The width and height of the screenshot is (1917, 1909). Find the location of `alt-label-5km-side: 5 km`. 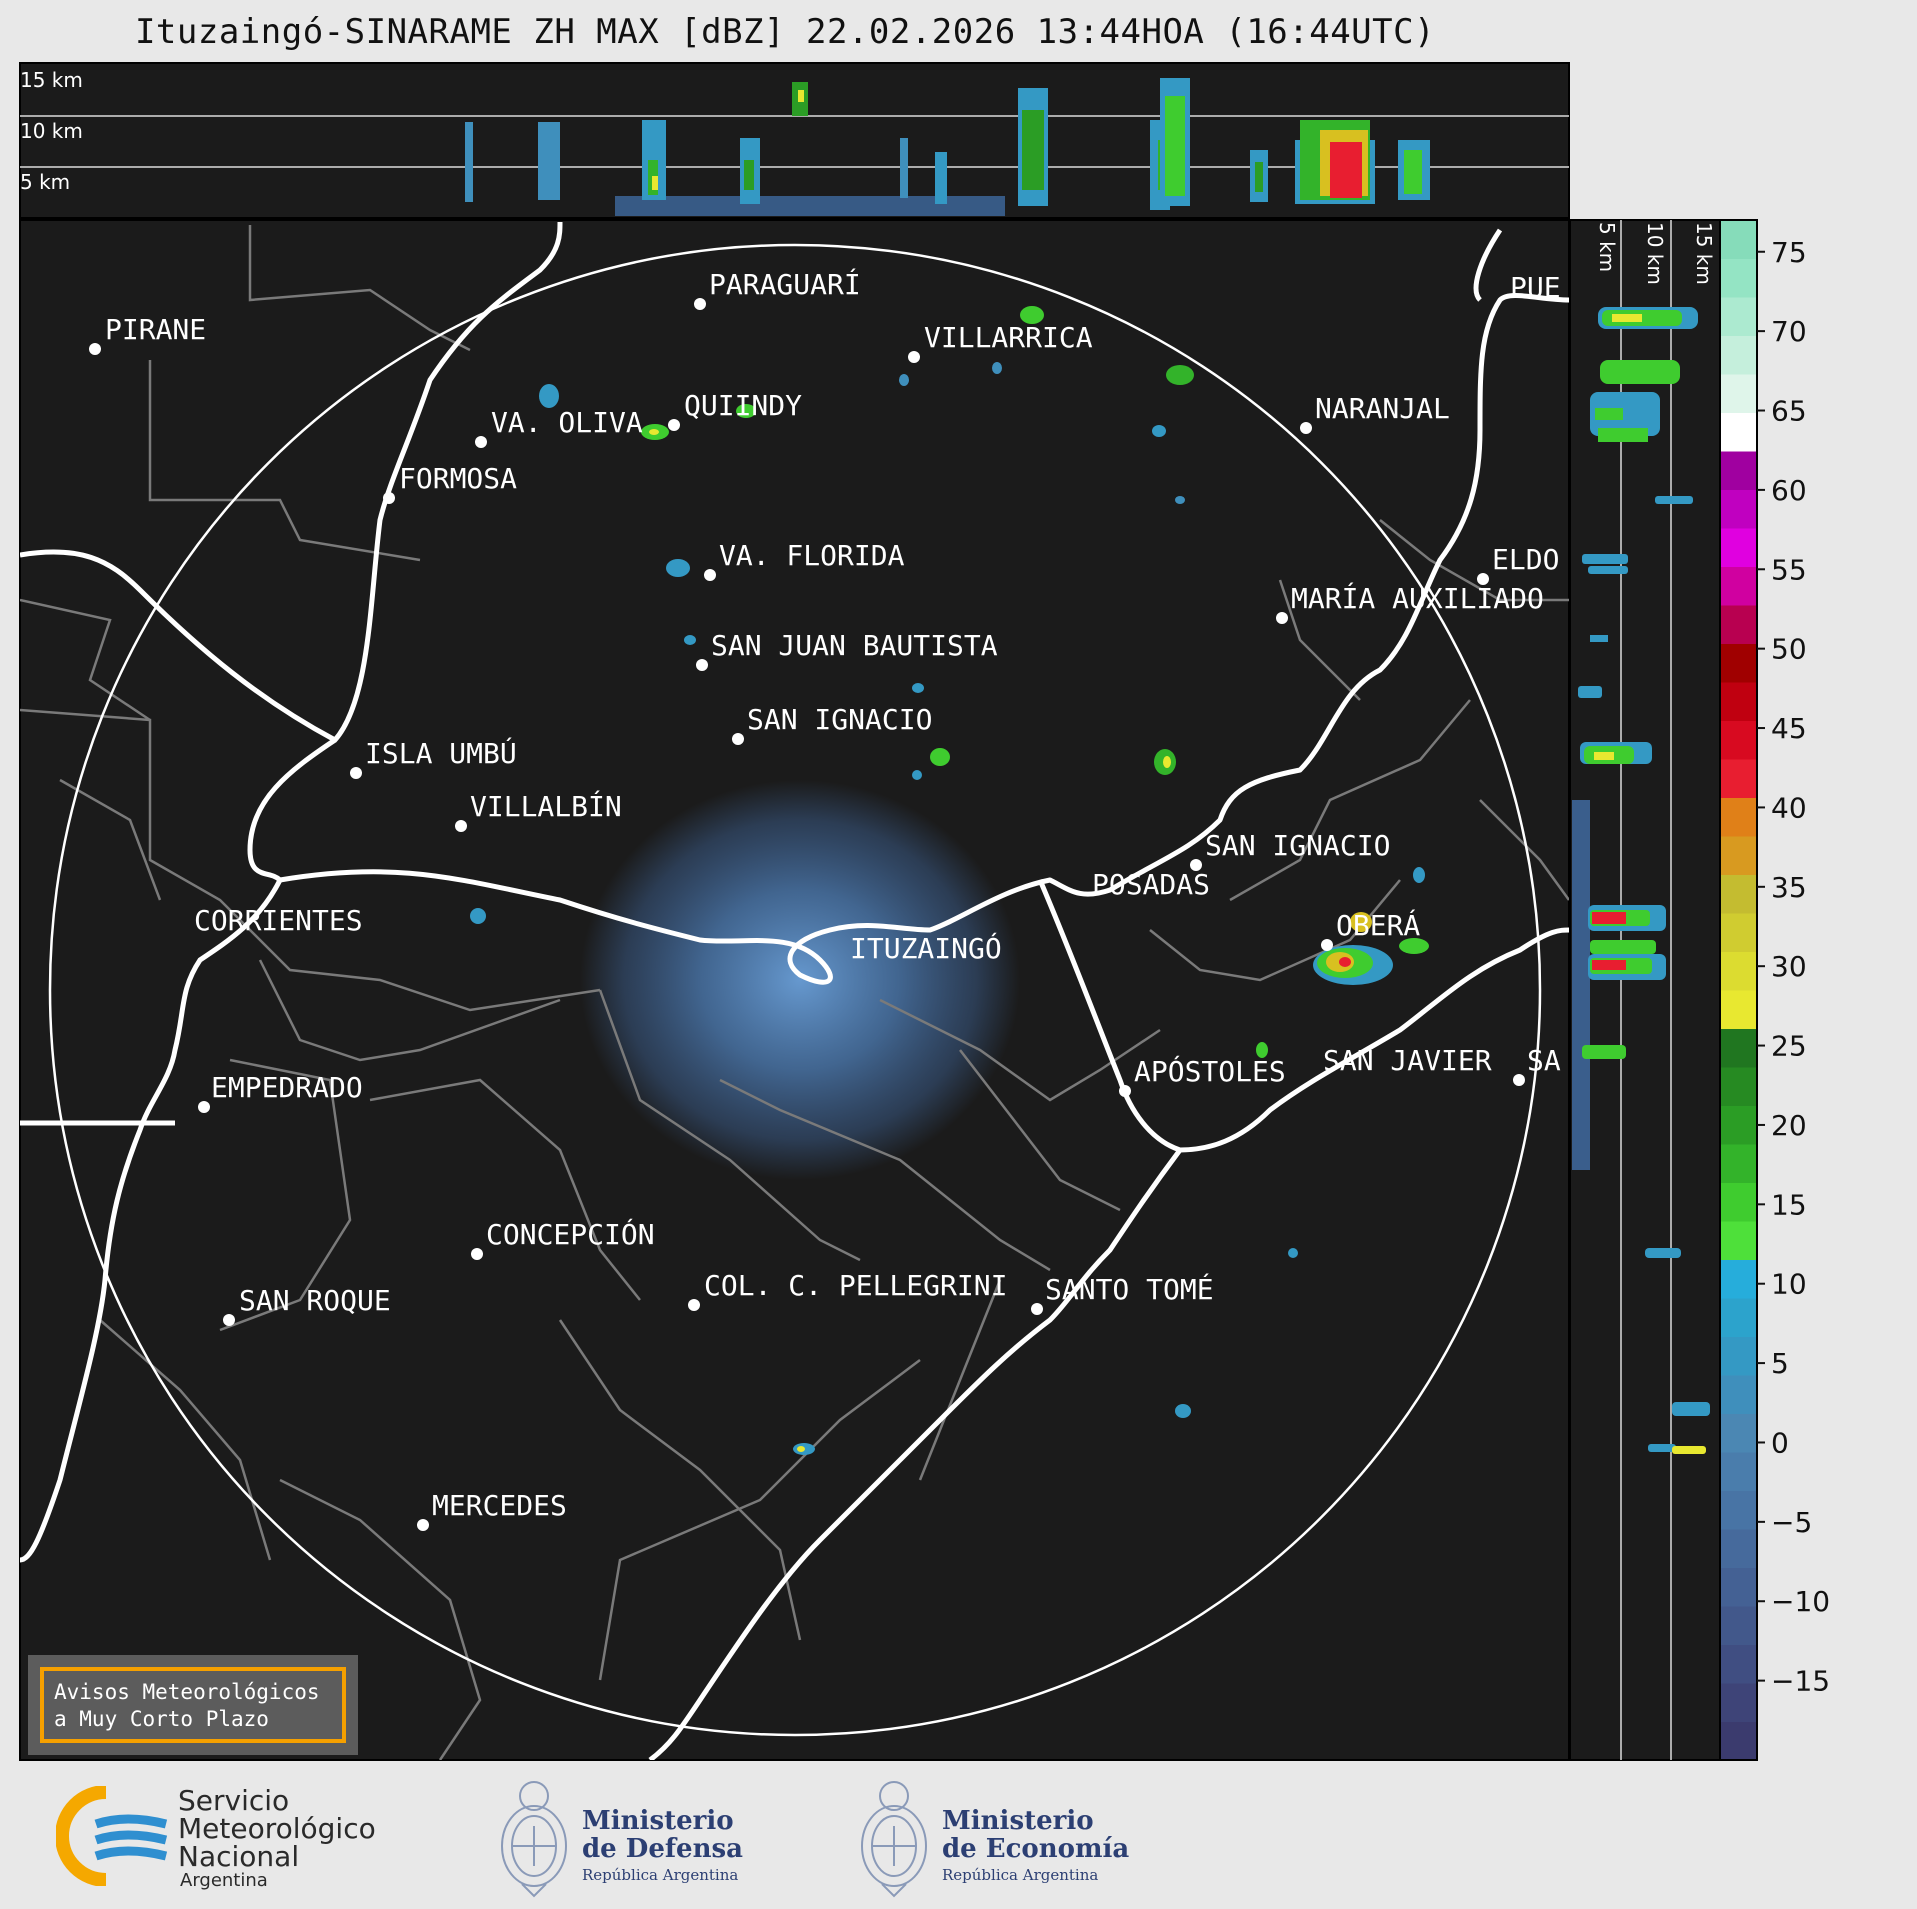

alt-label-5km-side: 5 km is located at coordinates (1607, 247).